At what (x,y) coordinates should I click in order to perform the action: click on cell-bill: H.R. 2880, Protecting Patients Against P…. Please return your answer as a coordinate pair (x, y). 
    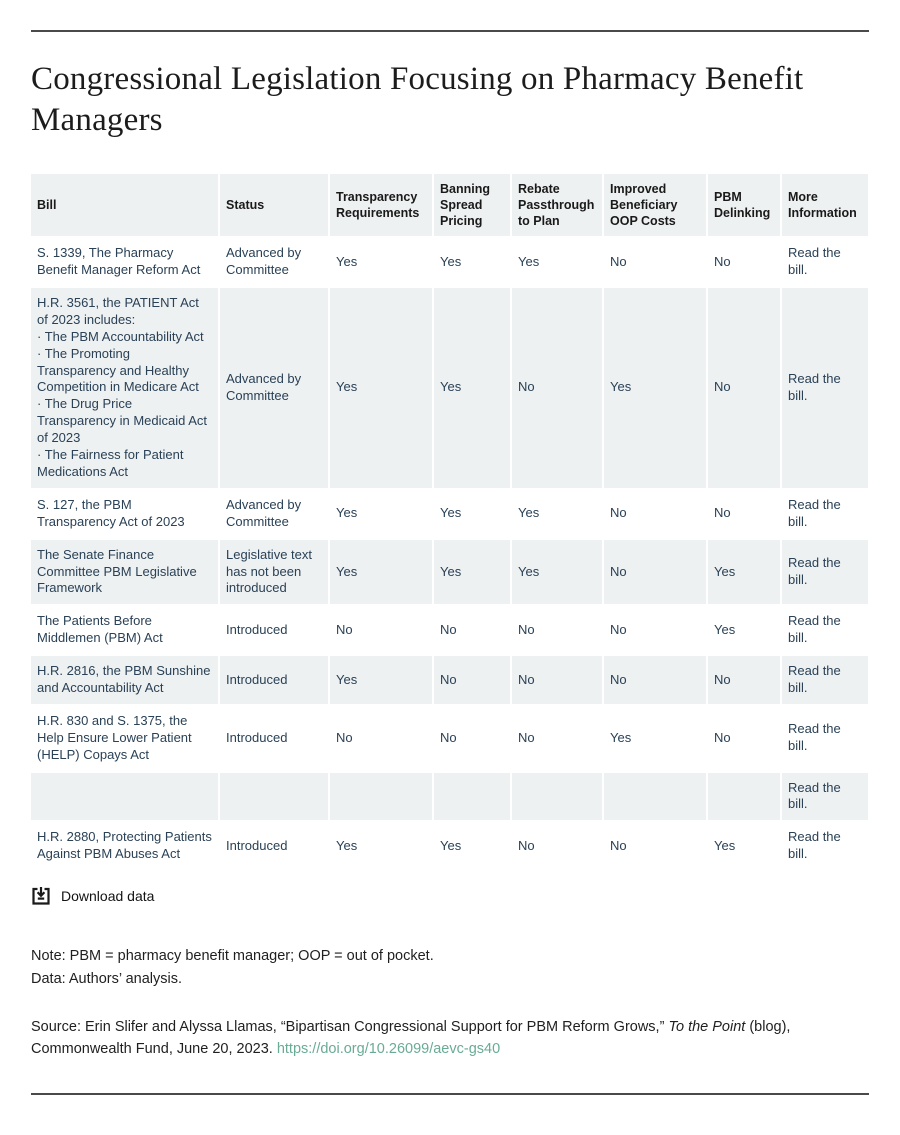
    Looking at the image, I should click on (125, 847).